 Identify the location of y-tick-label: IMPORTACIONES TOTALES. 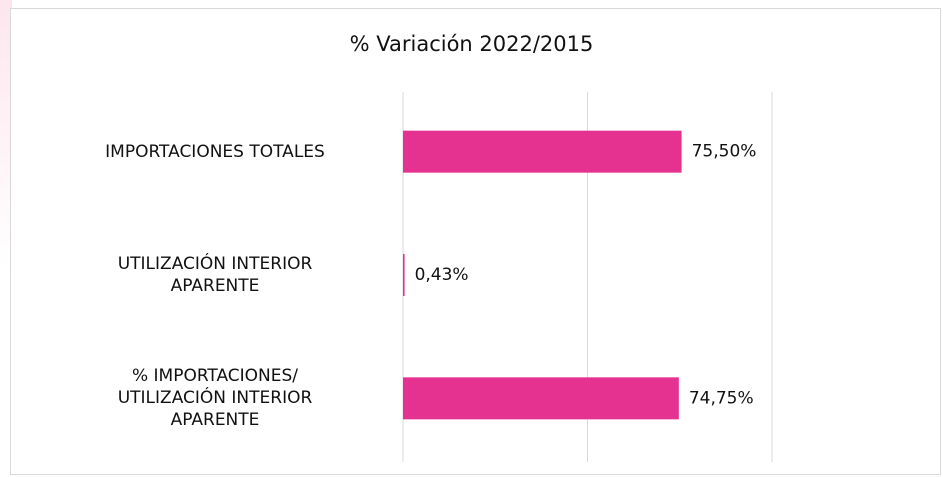
(215, 151).